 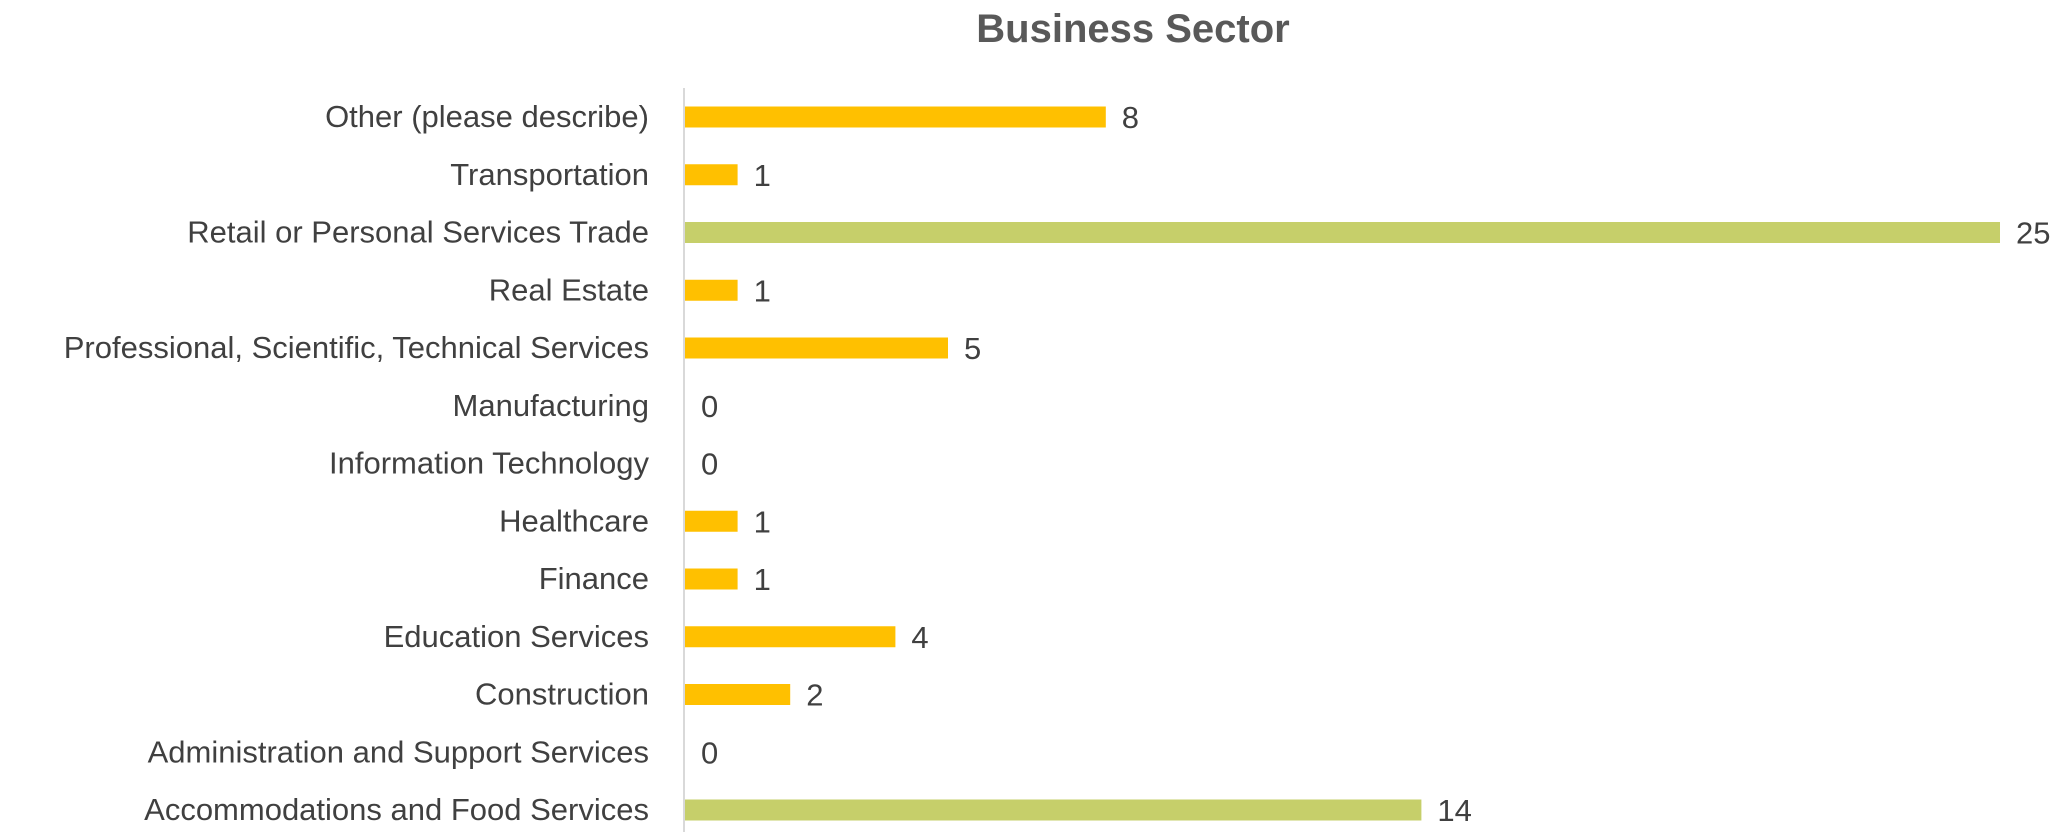 What do you see at coordinates (711, 290) in the screenshot?
I see `bar-real-estate` at bounding box center [711, 290].